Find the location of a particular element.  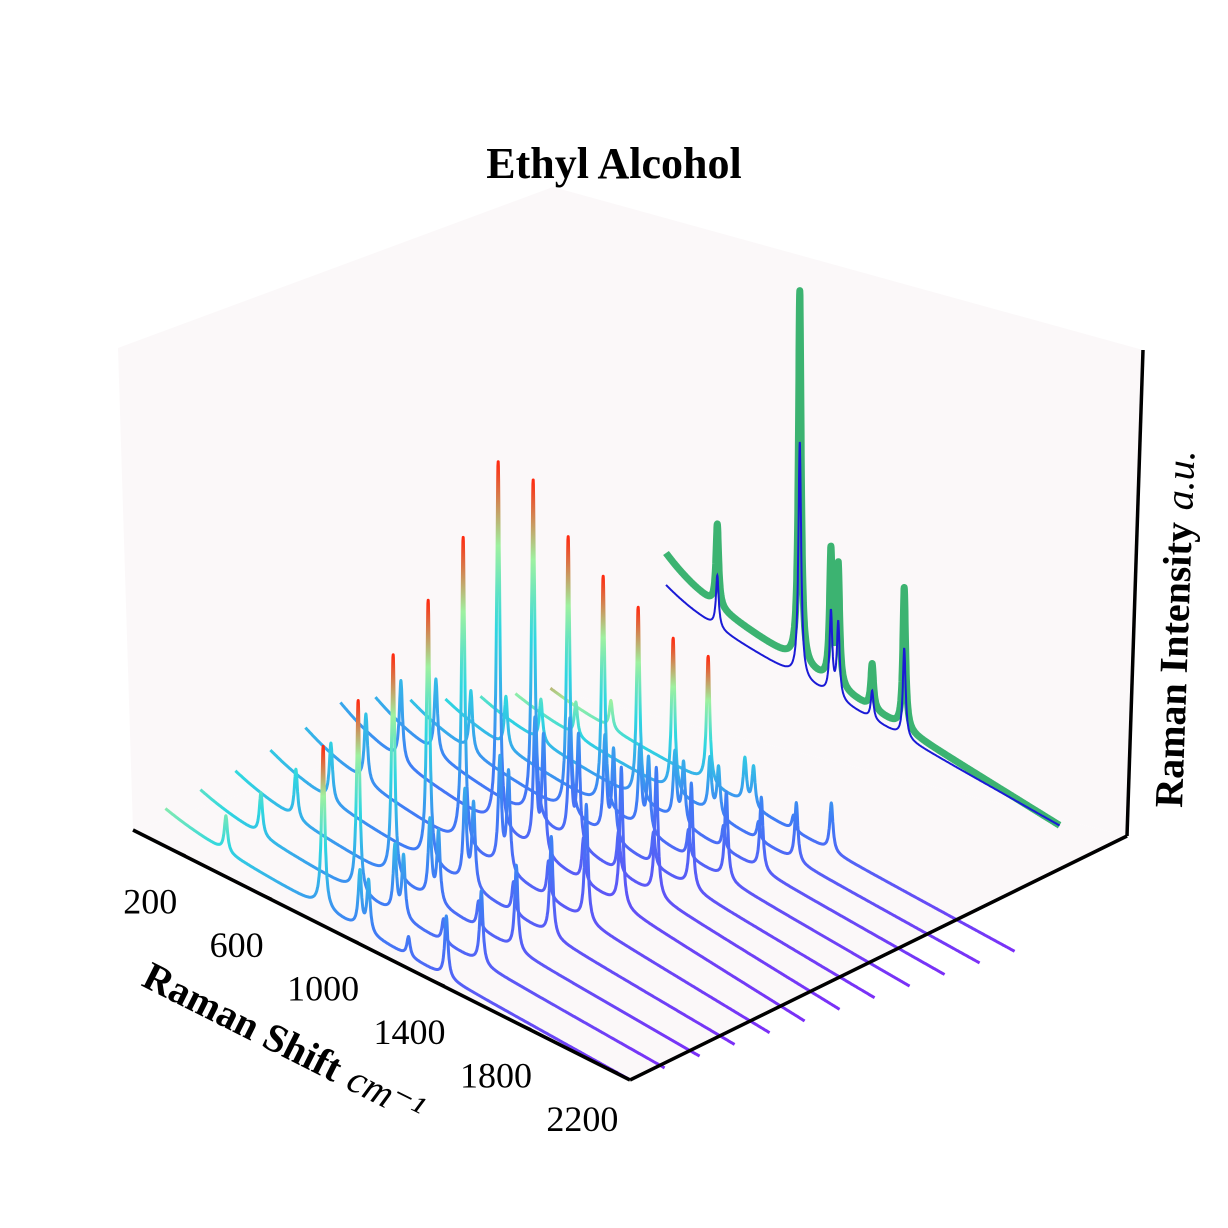

x-tick-label: 2200 is located at coordinates (582, 1119).